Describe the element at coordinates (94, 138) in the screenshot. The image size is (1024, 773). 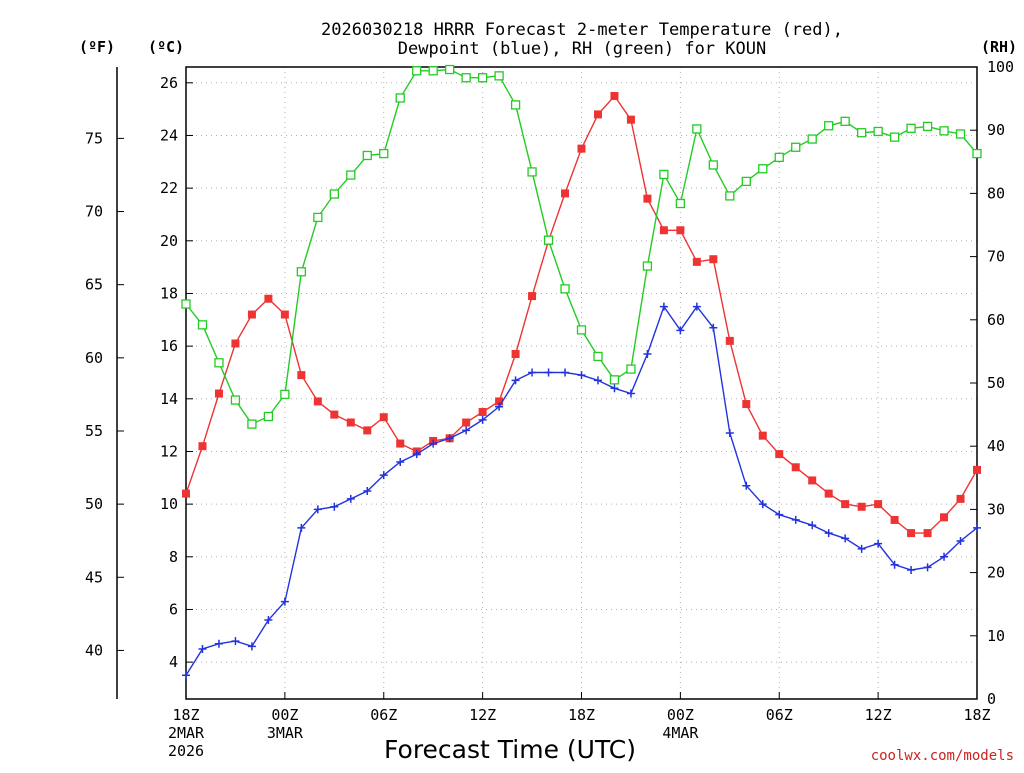
I see `fahrenheit-tick-label: 75` at that location.